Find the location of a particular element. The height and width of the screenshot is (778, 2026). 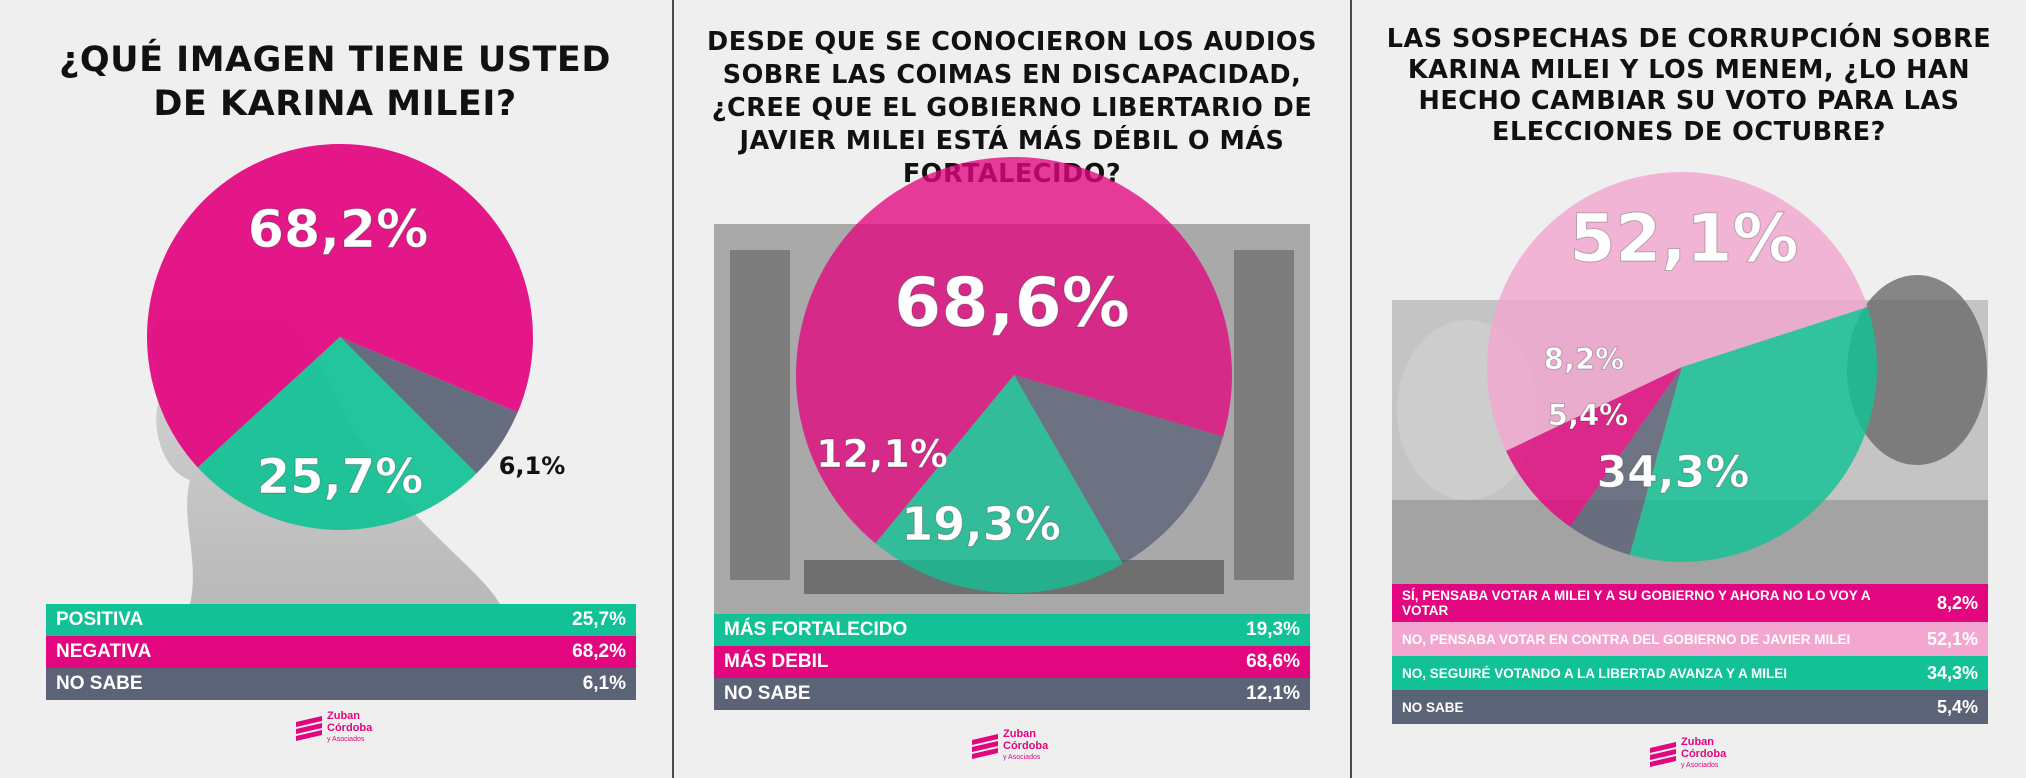

legend-value: 12,1% is located at coordinates (1273, 693).